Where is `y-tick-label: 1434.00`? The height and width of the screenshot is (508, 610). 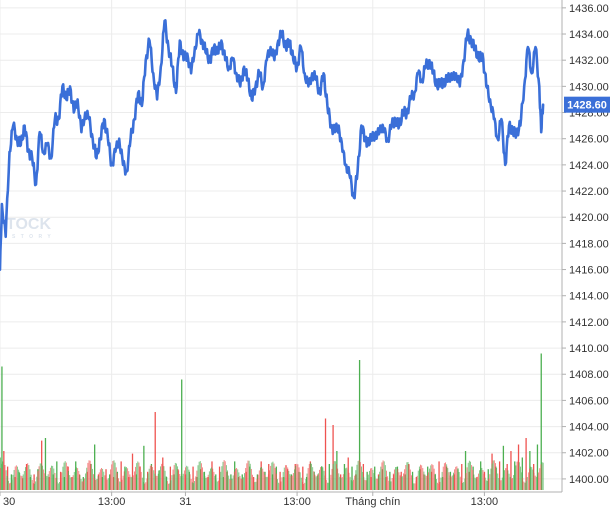
y-tick-label: 1434.00 is located at coordinates (589, 35).